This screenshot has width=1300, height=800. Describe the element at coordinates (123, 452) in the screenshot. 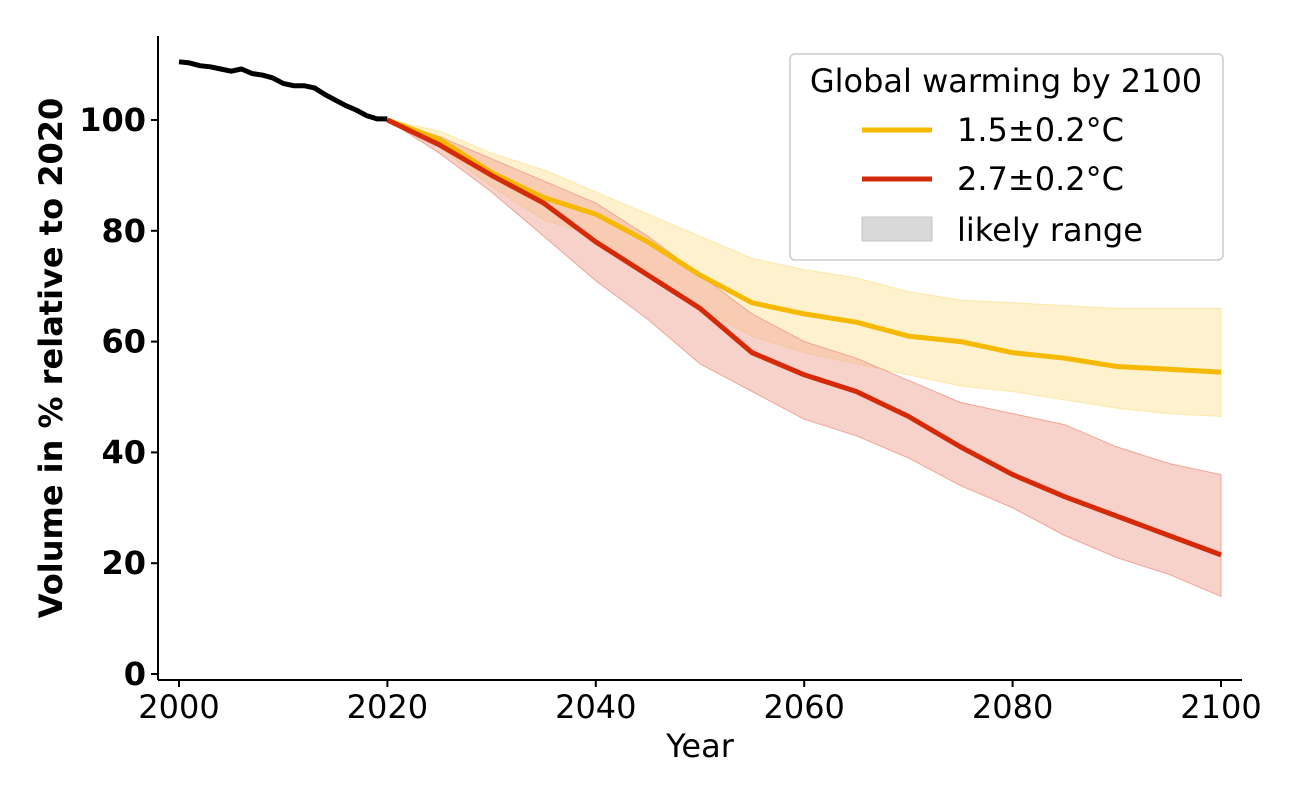

I see `y-tick-label: 40` at that location.